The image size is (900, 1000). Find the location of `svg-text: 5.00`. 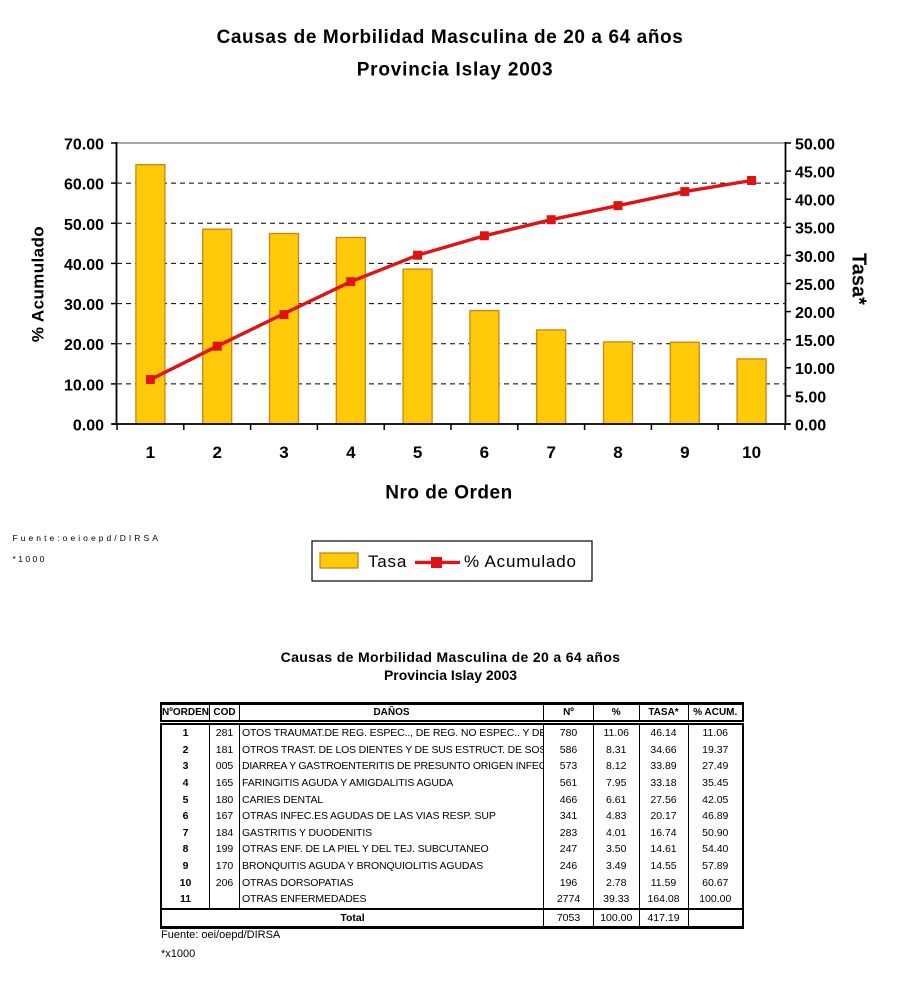

svg-text: 5.00 is located at coordinates (810, 397).